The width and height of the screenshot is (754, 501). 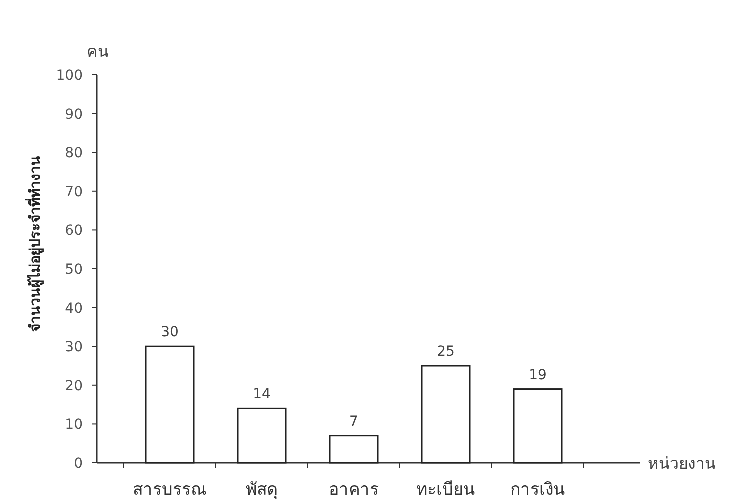 I want to click on y-tick-label: 10, so click(x=74, y=425).